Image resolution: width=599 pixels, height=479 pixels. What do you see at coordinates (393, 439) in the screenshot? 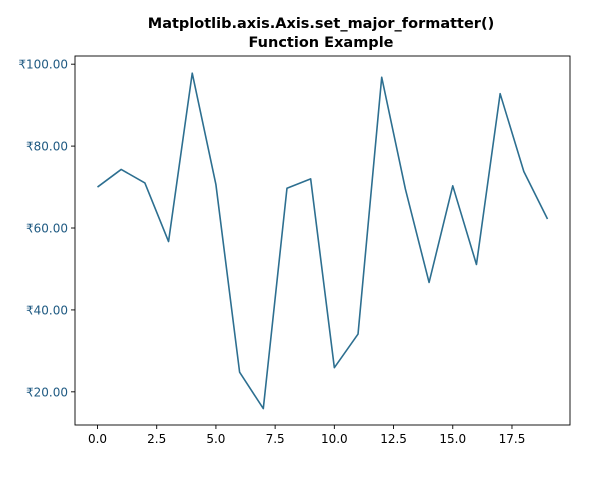
I see `x-tick-label: 12.5` at bounding box center [393, 439].